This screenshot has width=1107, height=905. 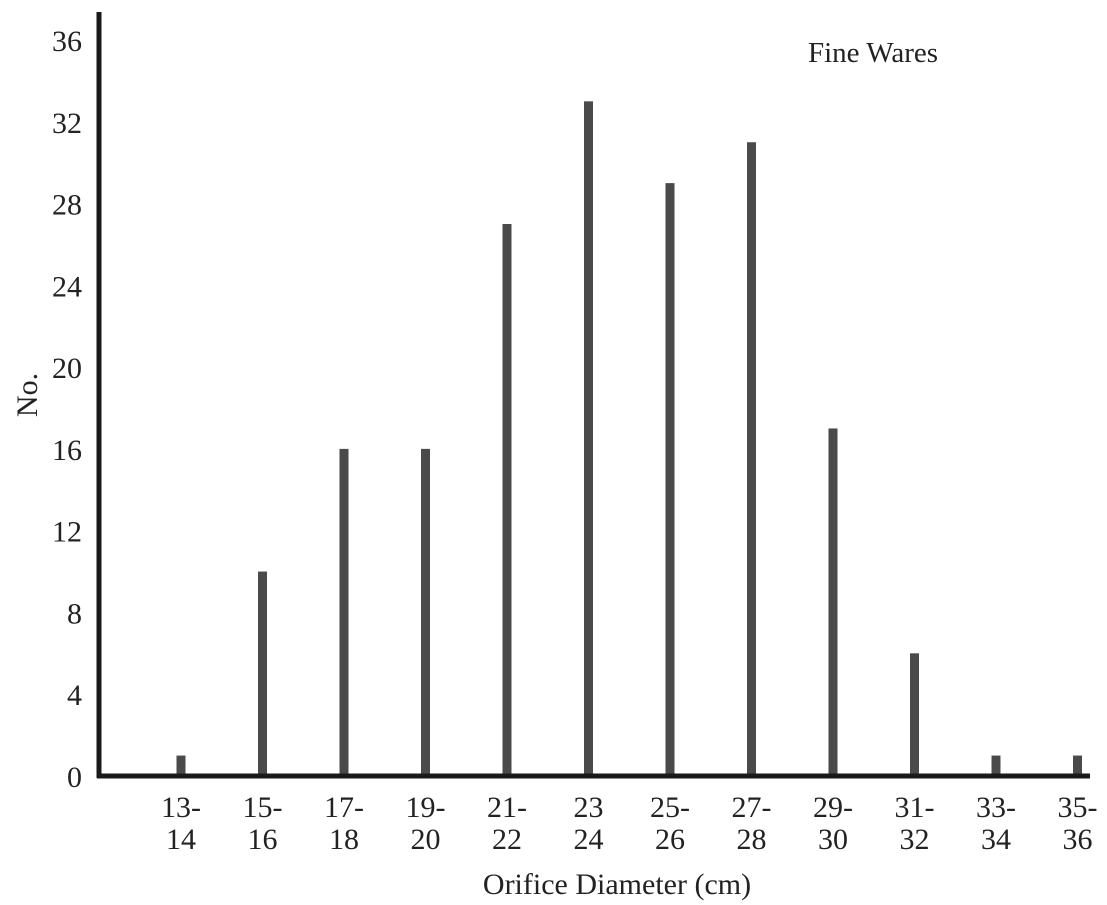 I want to click on x-tick-label-top: 31-, so click(x=915, y=807).